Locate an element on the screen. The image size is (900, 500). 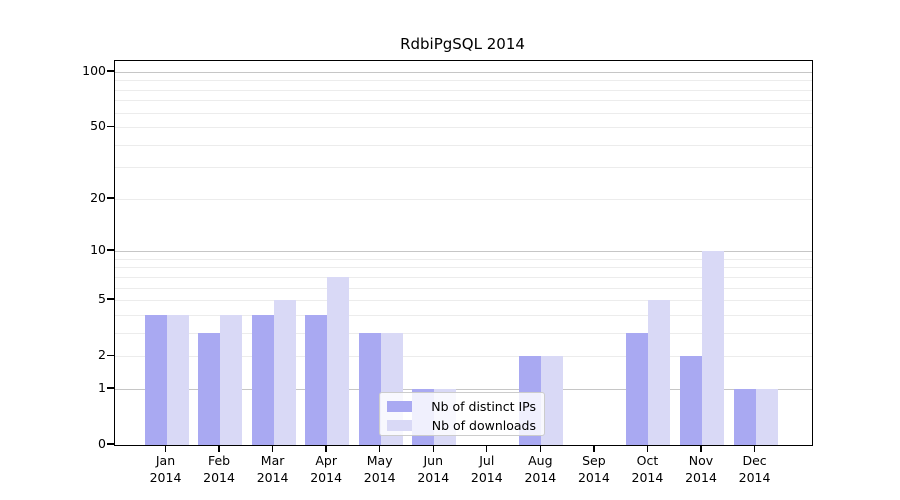
bar-oct-downloads is located at coordinates (659, 372).